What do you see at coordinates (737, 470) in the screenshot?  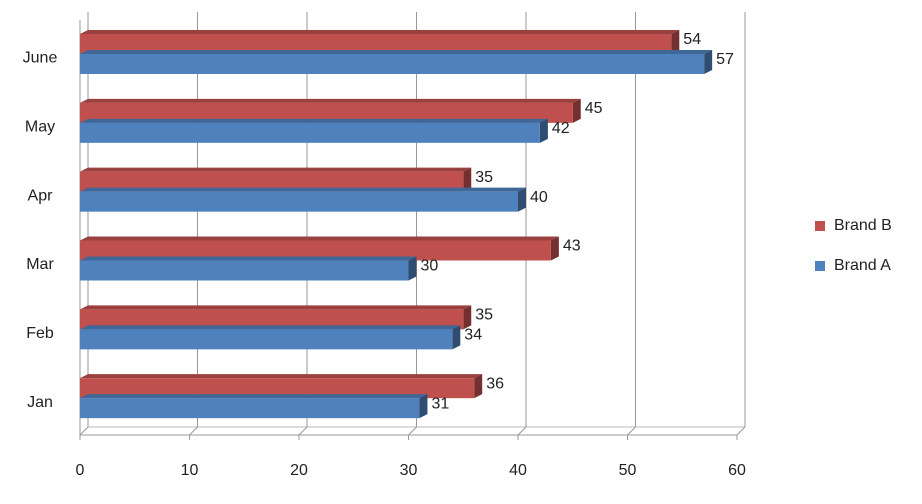 I see `x-tick-label: 60` at bounding box center [737, 470].